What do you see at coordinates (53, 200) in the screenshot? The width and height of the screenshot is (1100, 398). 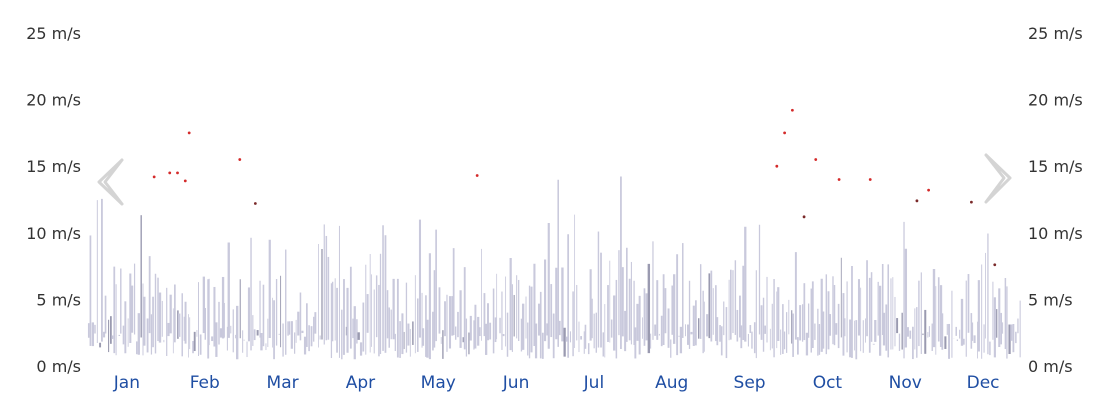 I see `y-axis-left-labels: 0 m/s 5 m/s 10 m/s 15 m/s 20 m/s 25 m/s` at bounding box center [53, 200].